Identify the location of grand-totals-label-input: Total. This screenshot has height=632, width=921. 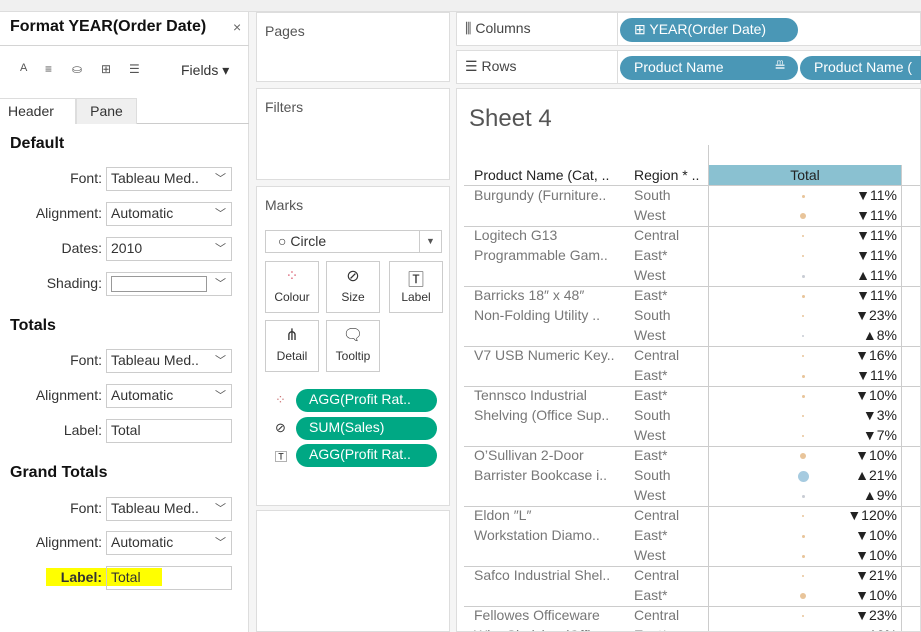
(169, 578).